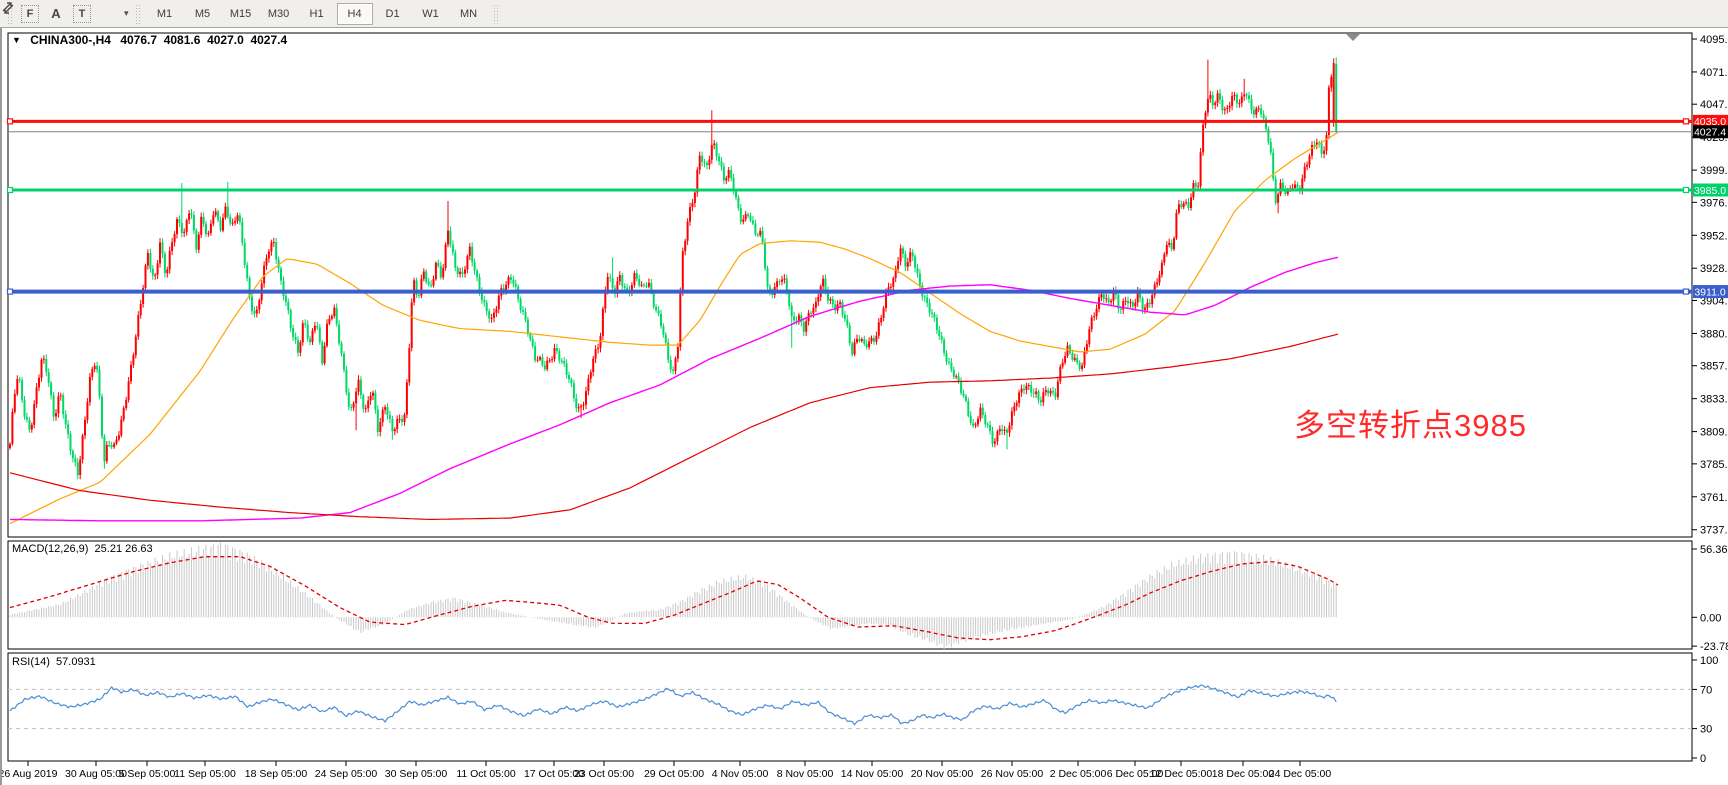 Image resolution: width=1728 pixels, height=785 pixels. What do you see at coordinates (1714, 269) in the screenshot?
I see `svg-text: 3928.0` at bounding box center [1714, 269].